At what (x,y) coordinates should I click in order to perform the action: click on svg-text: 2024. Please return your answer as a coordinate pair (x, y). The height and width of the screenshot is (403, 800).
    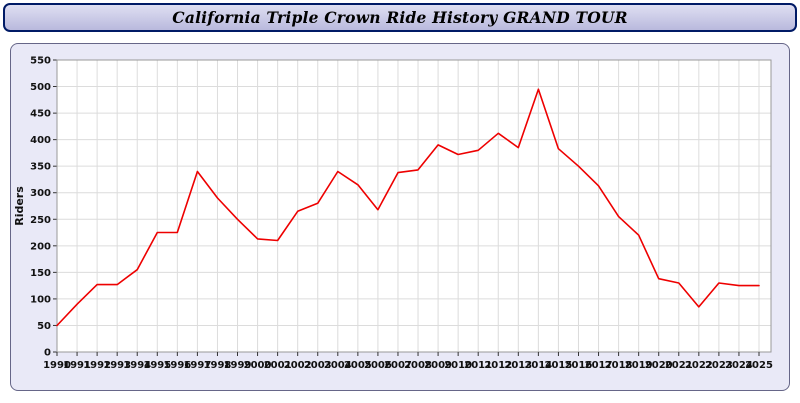
    Looking at the image, I should click on (739, 365).